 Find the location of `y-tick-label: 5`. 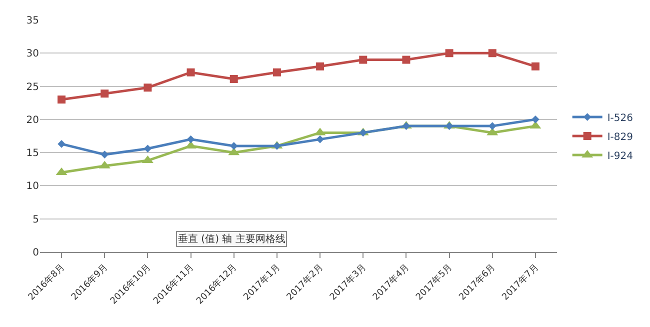

y-tick-label: 5 is located at coordinates (35, 220).